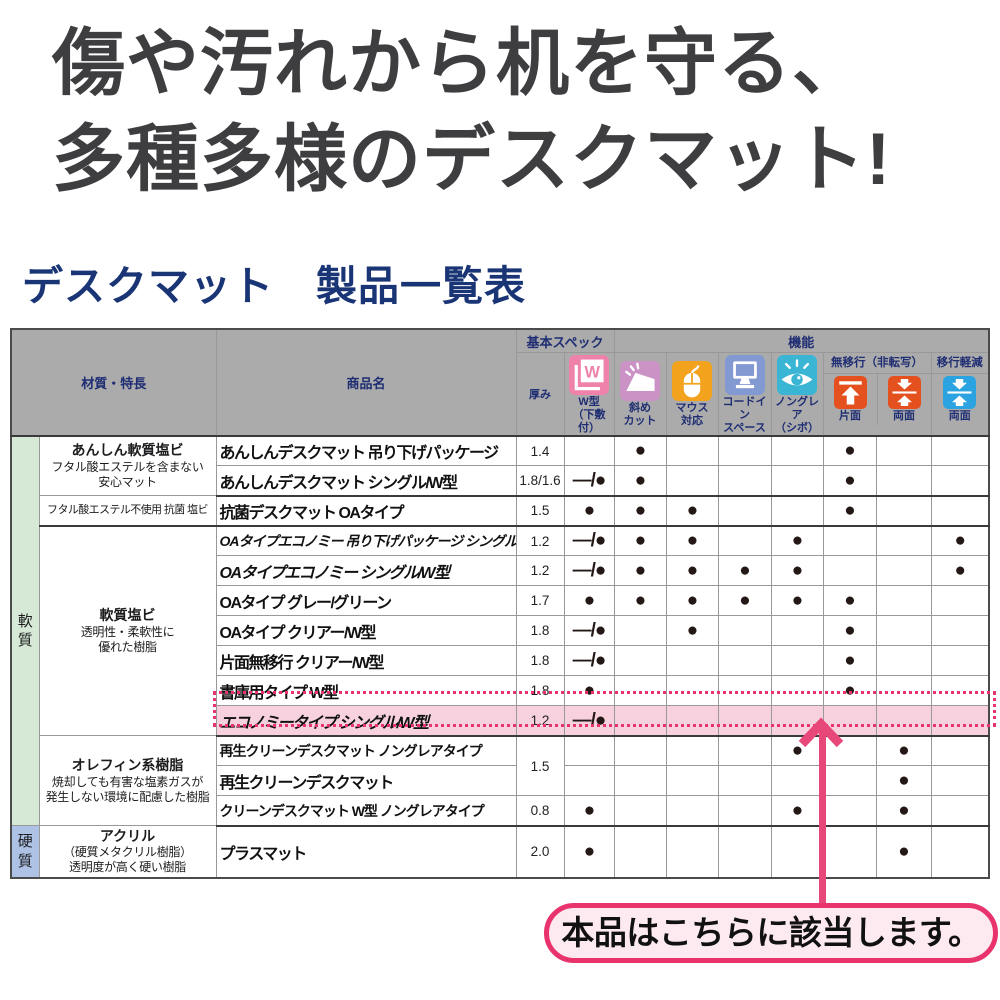 The image size is (1000, 1000). Describe the element at coordinates (366, 751) in the screenshot. I see `product-name: 再生クリーンデスクマット ノングレアタイプ` at that location.